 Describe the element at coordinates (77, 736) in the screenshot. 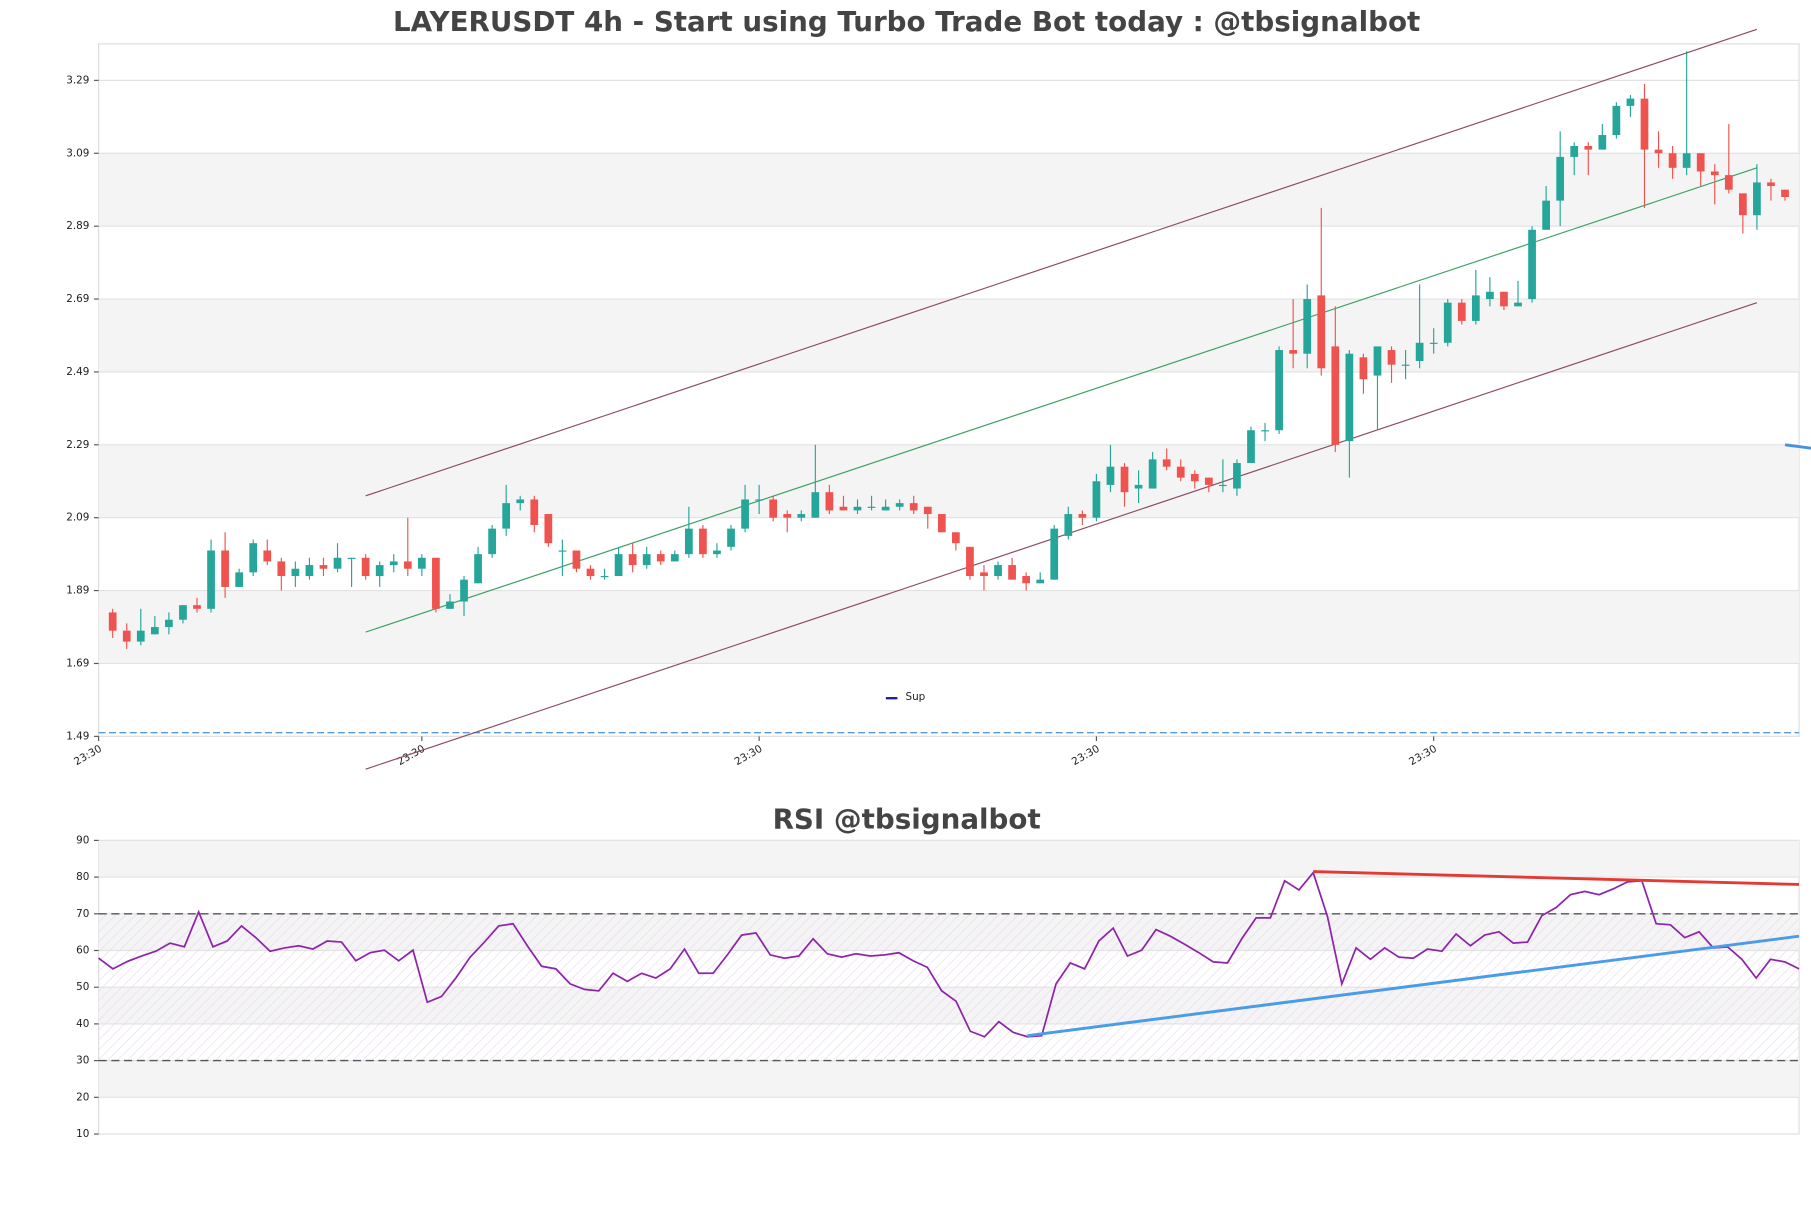

I see `y-tick-label: 1.49` at that location.